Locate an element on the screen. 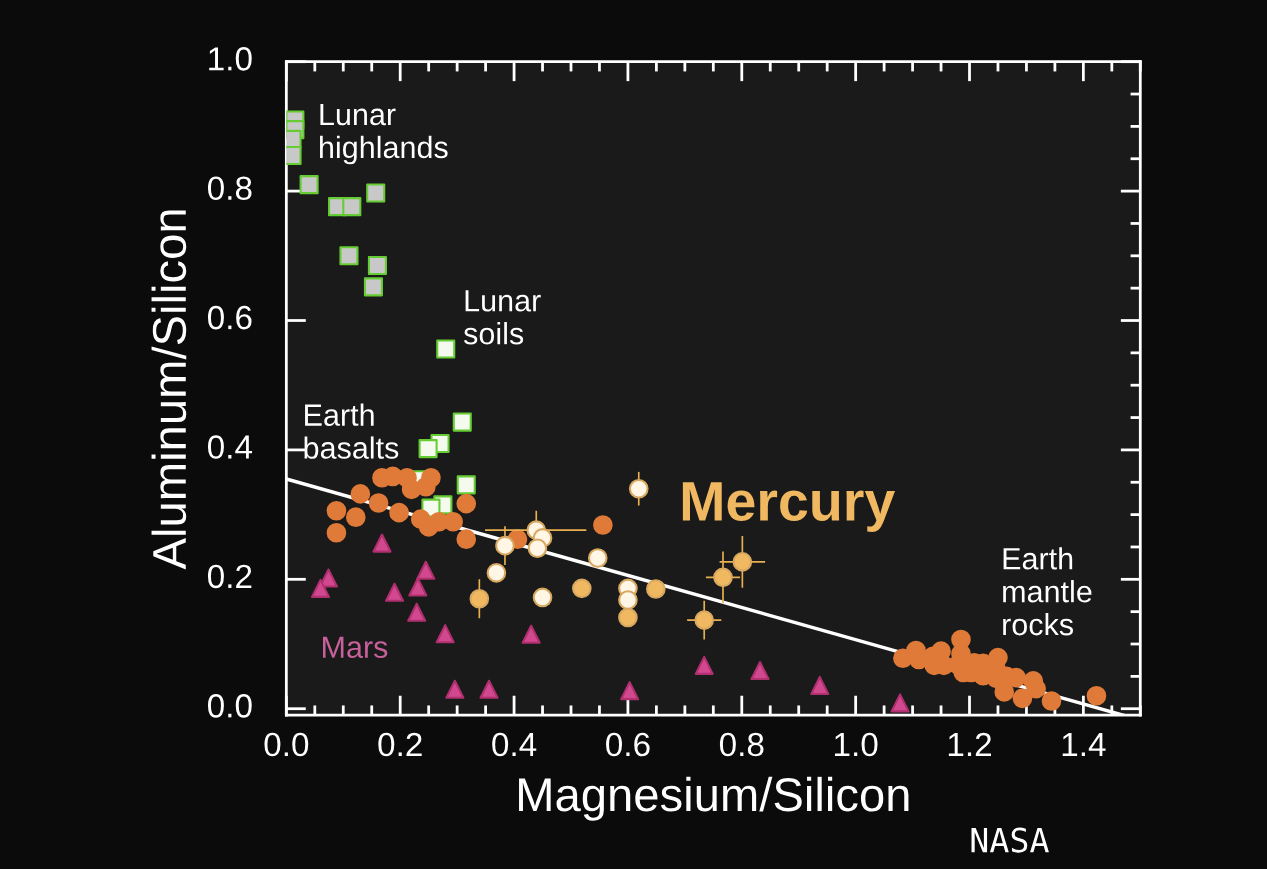  x-tick-label: 0.6 is located at coordinates (628, 744).